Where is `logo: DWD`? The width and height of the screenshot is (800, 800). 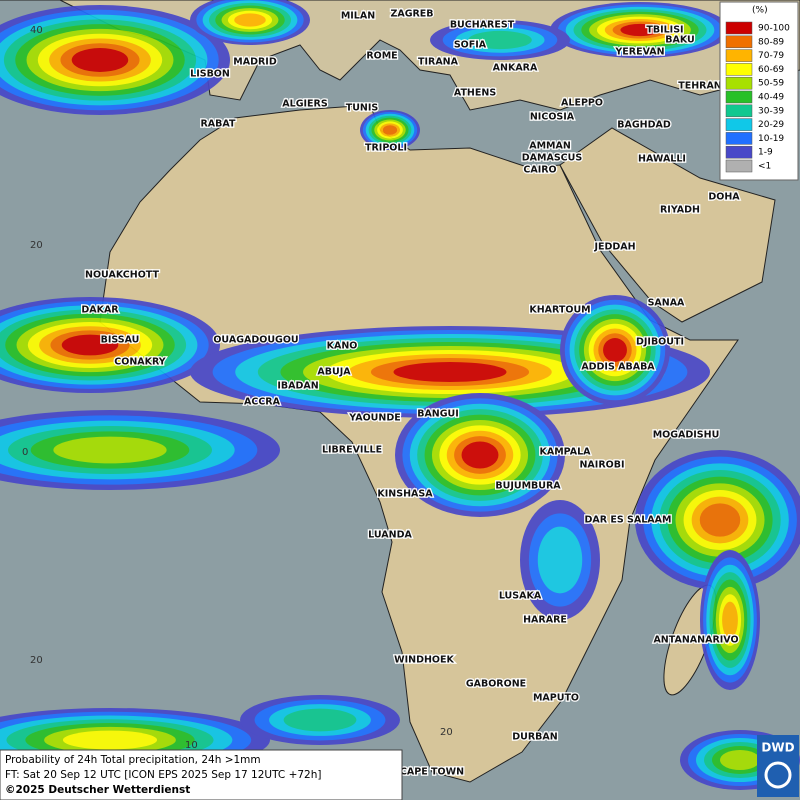
logo: DWD is located at coordinates (778, 766).